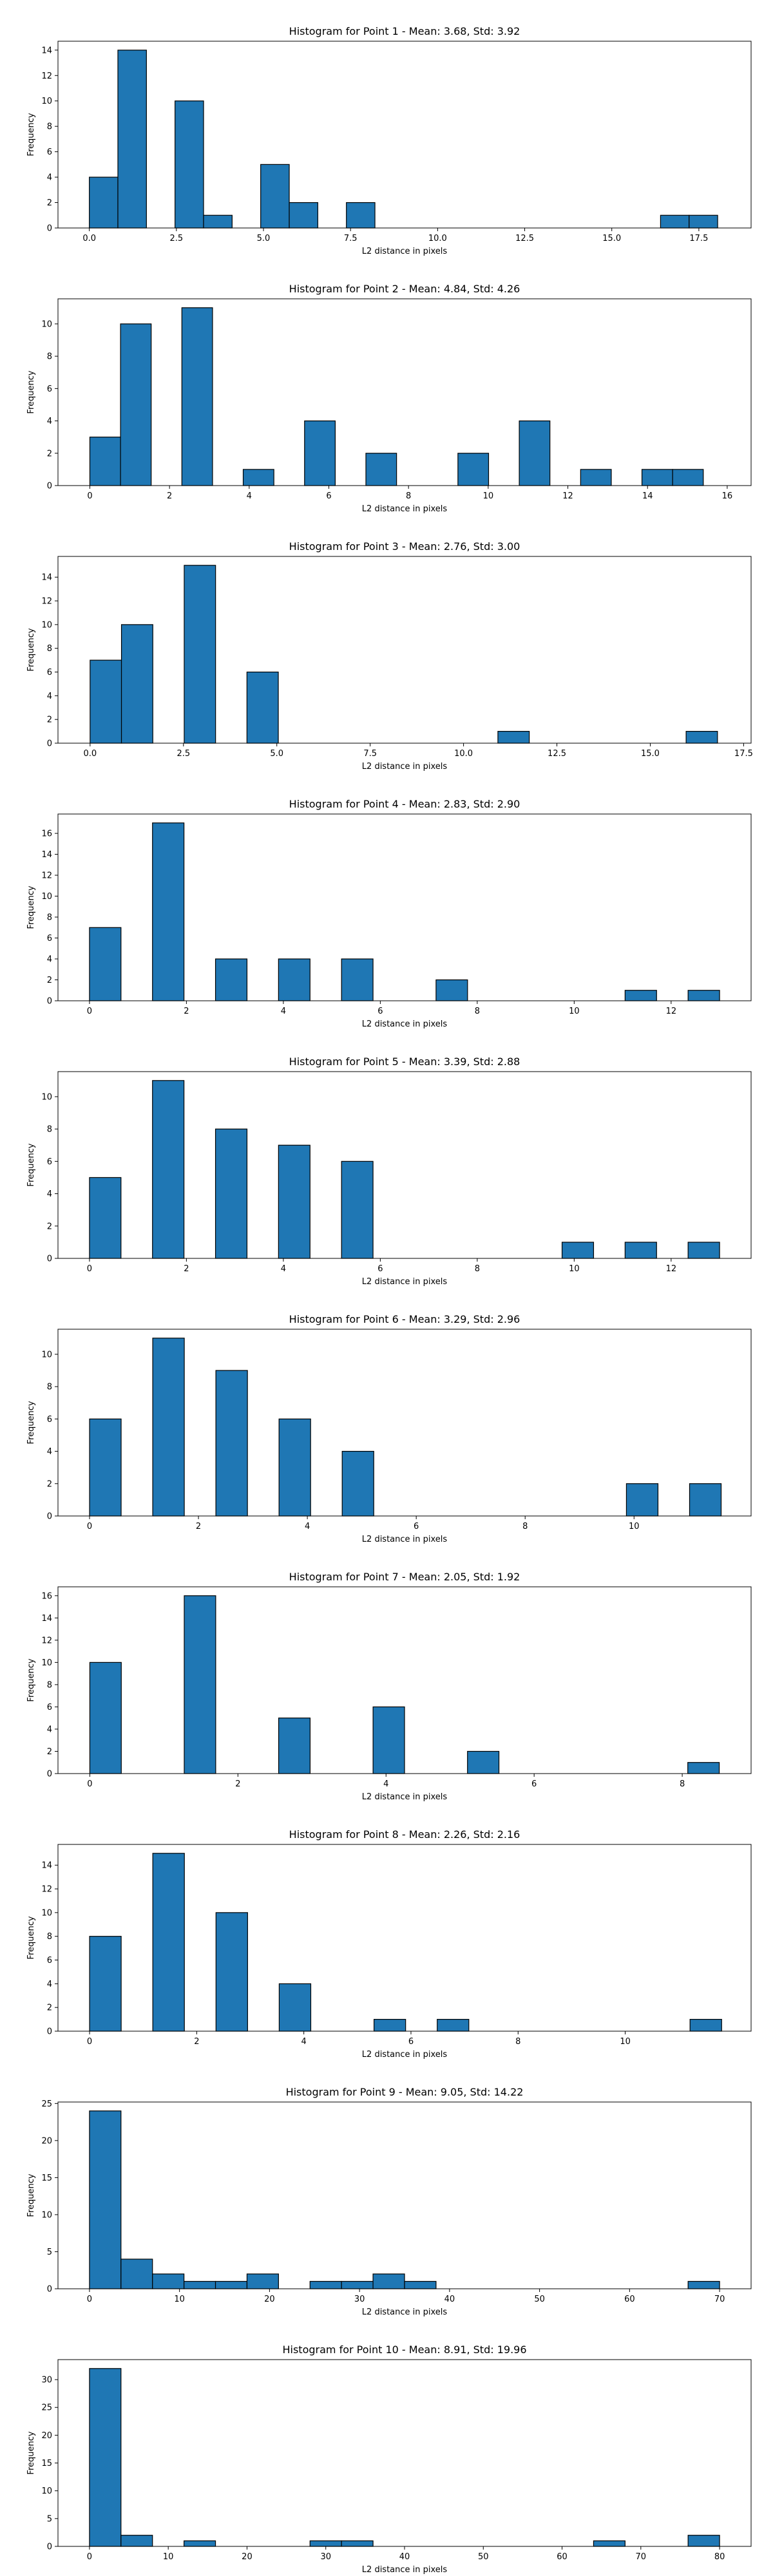 The height and width of the screenshot is (2576, 773). Describe the element at coordinates (46, 2178) in the screenshot. I see `y-tick-label: 15` at that location.